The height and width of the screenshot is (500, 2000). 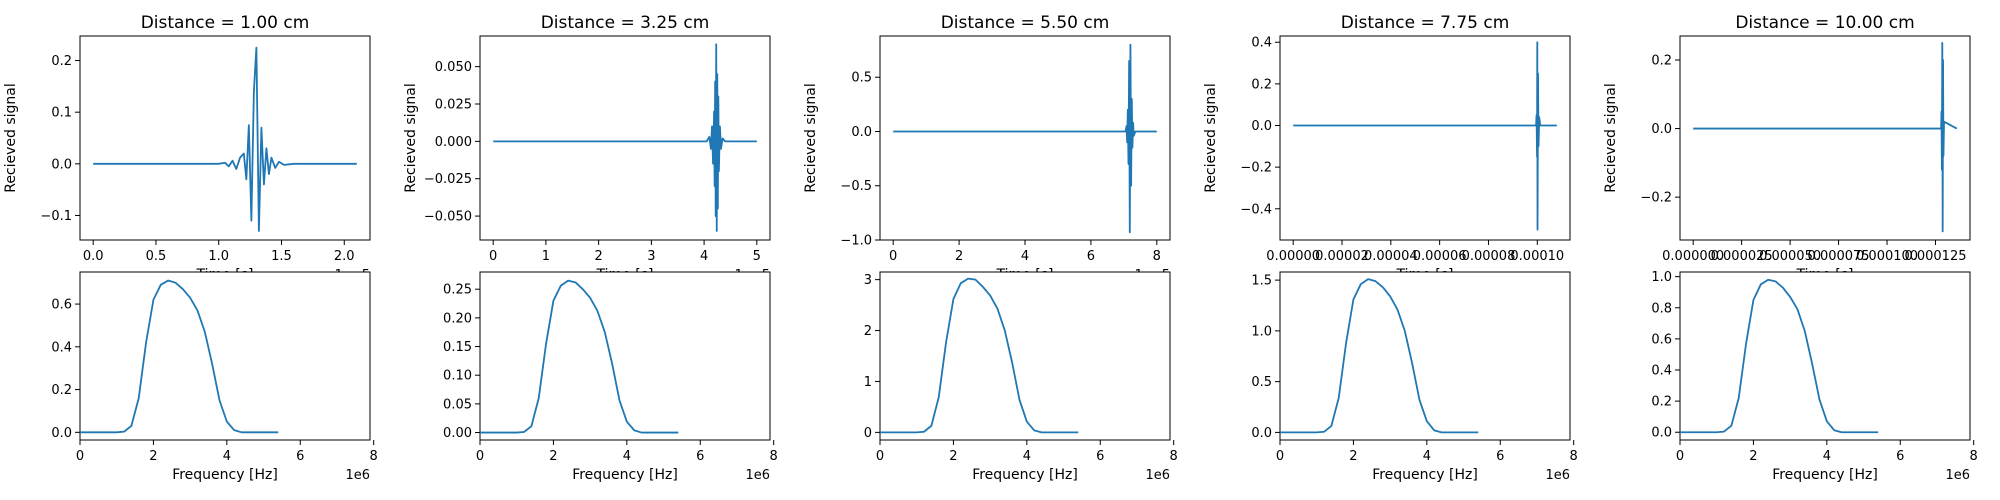 I want to click on x-tick-label: 0.00004, so click(x=1391, y=256).